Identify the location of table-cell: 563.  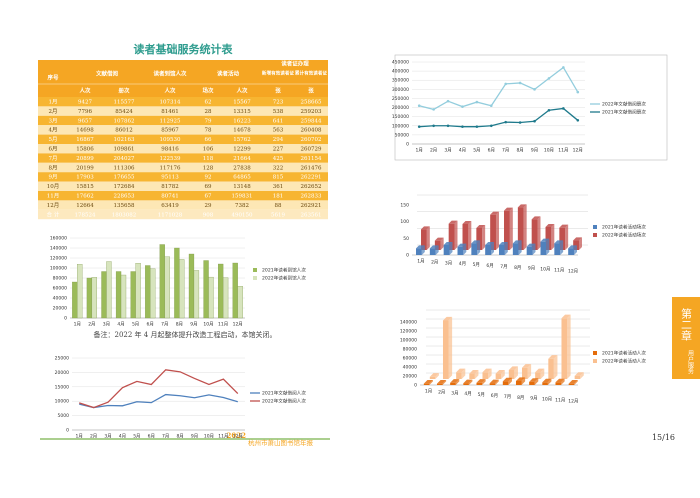
(278, 131).